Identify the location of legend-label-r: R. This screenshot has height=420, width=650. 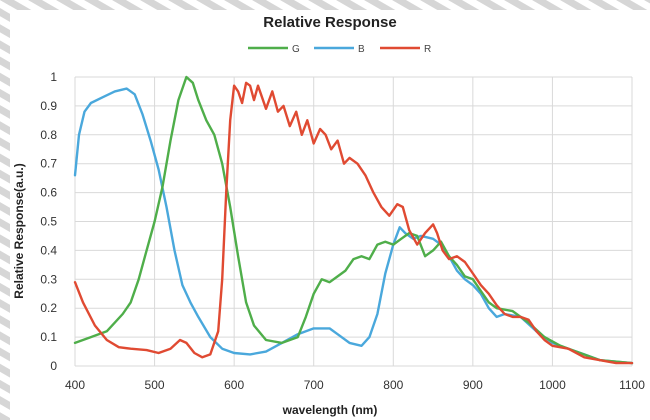
(427, 49).